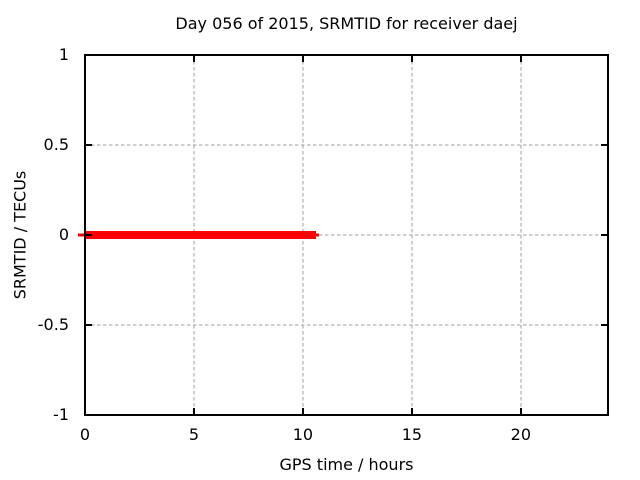 Image resolution: width=640 pixels, height=480 pixels. Describe the element at coordinates (303, 434) in the screenshot. I see `x-tick-label: 10` at that location.